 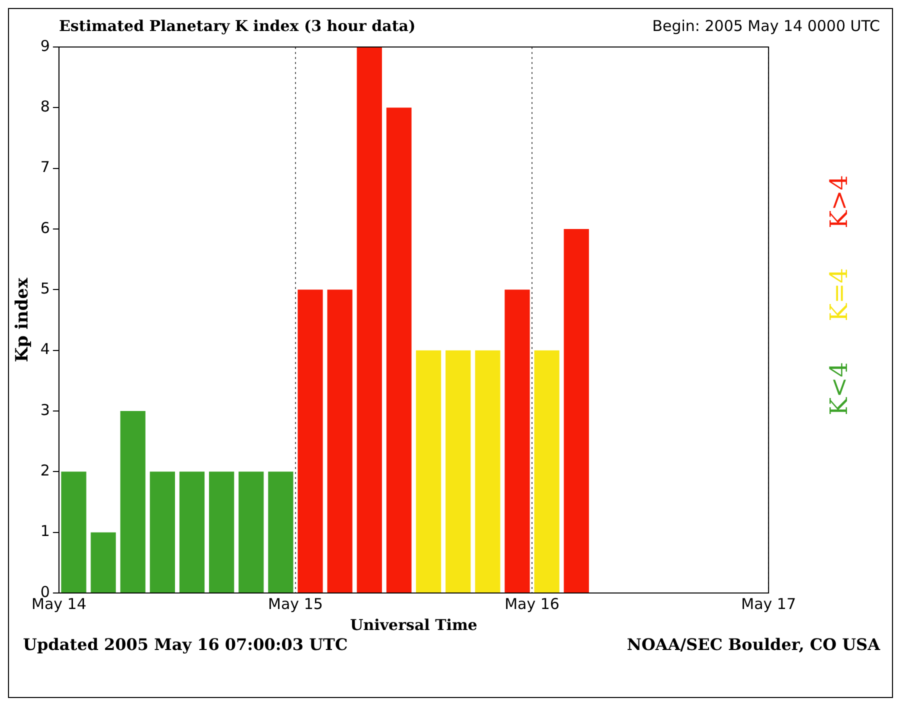 I want to click on y-tick-label: 3, so click(x=45, y=409).